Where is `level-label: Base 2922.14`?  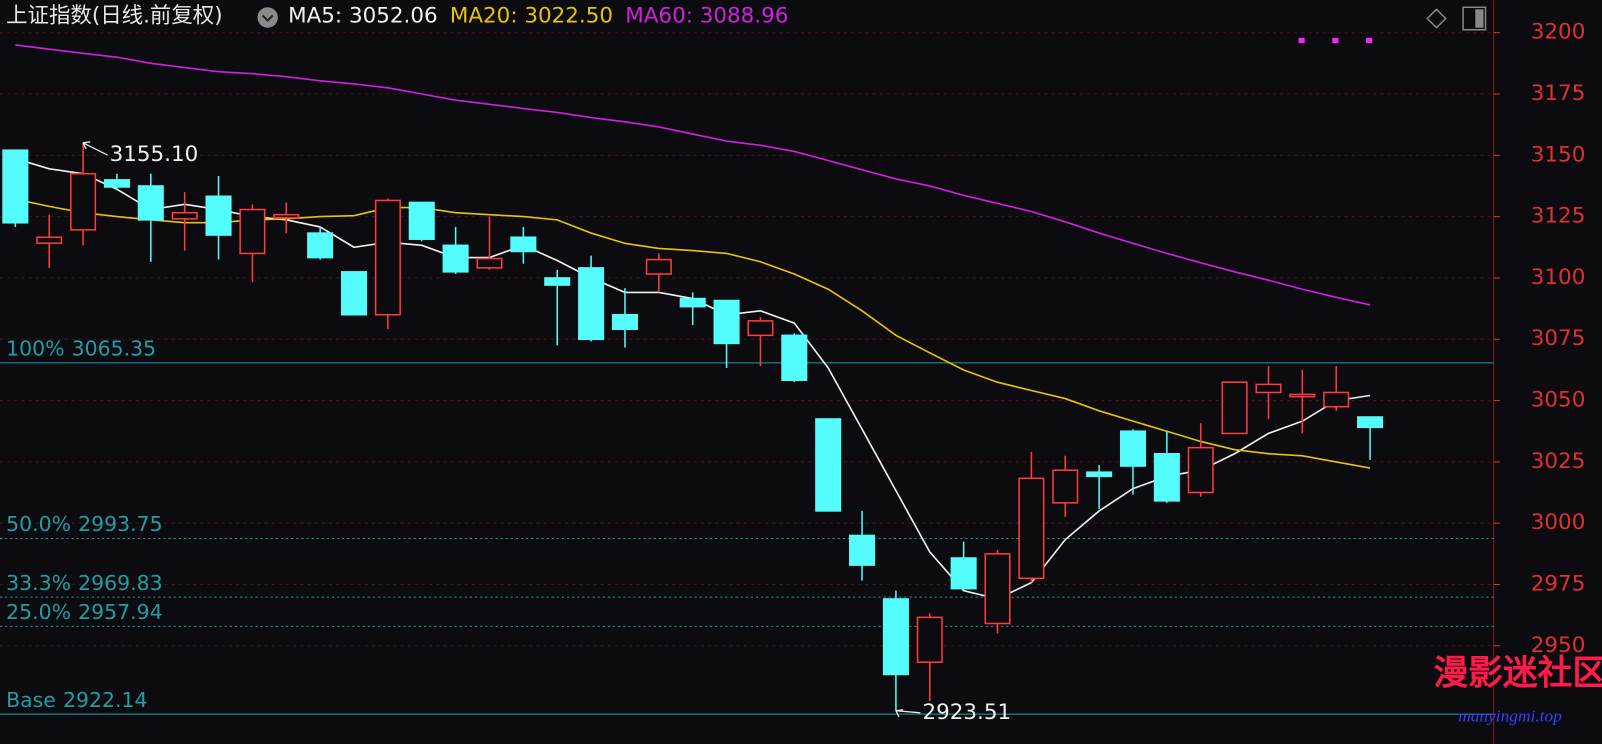
level-label: Base 2922.14 is located at coordinates (76, 700).